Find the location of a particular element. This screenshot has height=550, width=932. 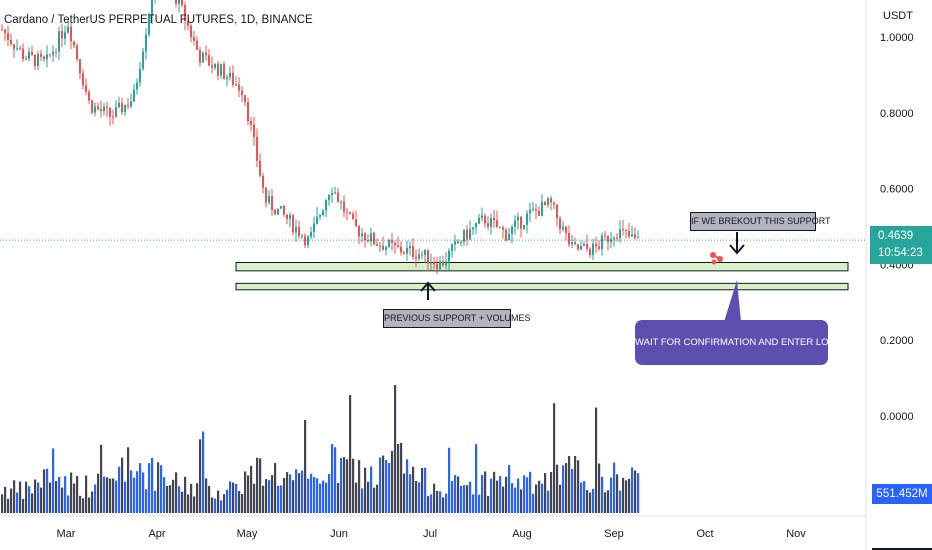

volume-value-badge: 551.452M is located at coordinates (902, 494).